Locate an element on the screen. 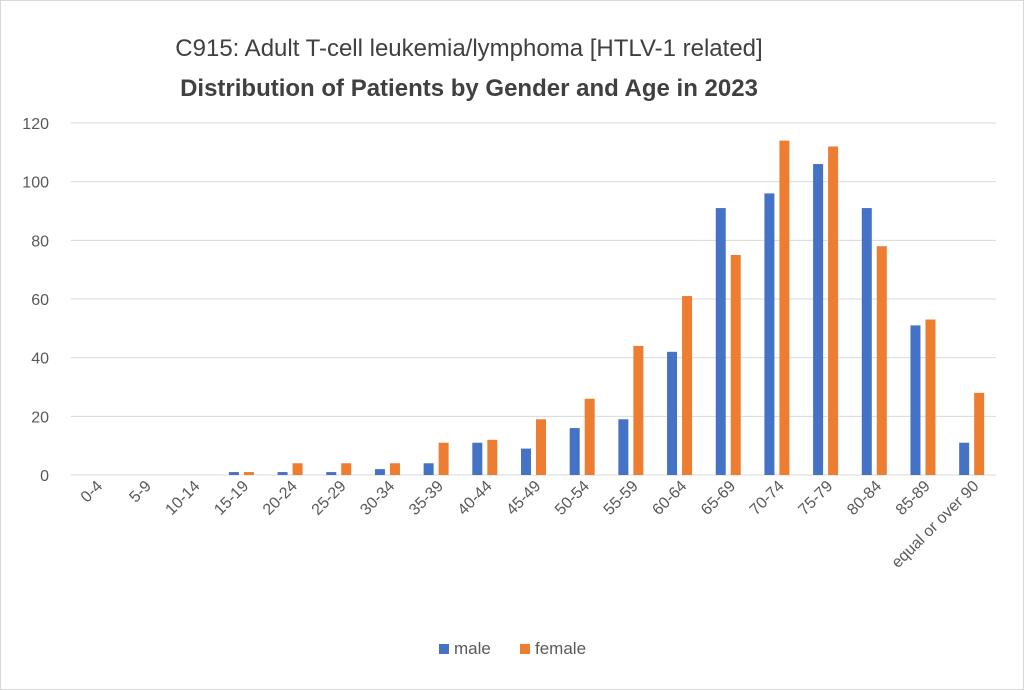  legend-swatch-male is located at coordinates (444, 649).